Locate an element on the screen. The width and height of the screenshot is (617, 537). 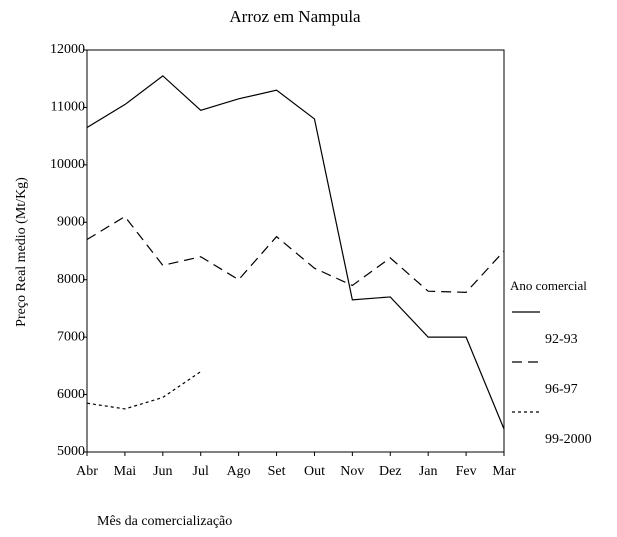
legend-label: 99-2000 is located at coordinates (568, 439).